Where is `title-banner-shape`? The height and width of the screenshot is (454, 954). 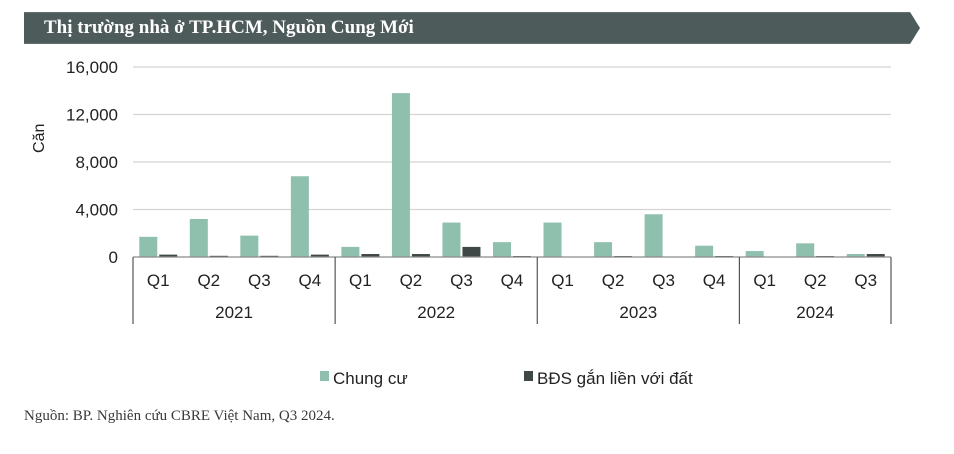
title-banner-shape is located at coordinates (472, 28).